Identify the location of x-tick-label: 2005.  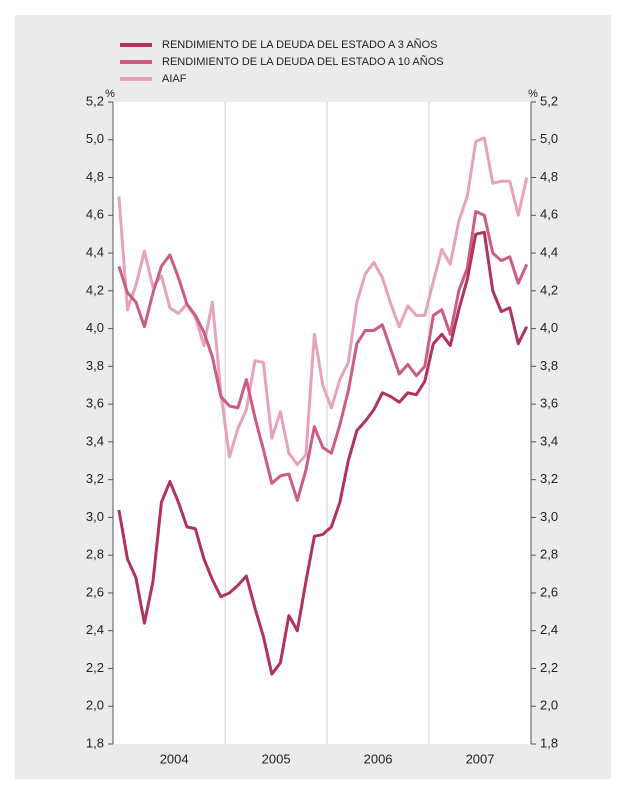
(276, 758).